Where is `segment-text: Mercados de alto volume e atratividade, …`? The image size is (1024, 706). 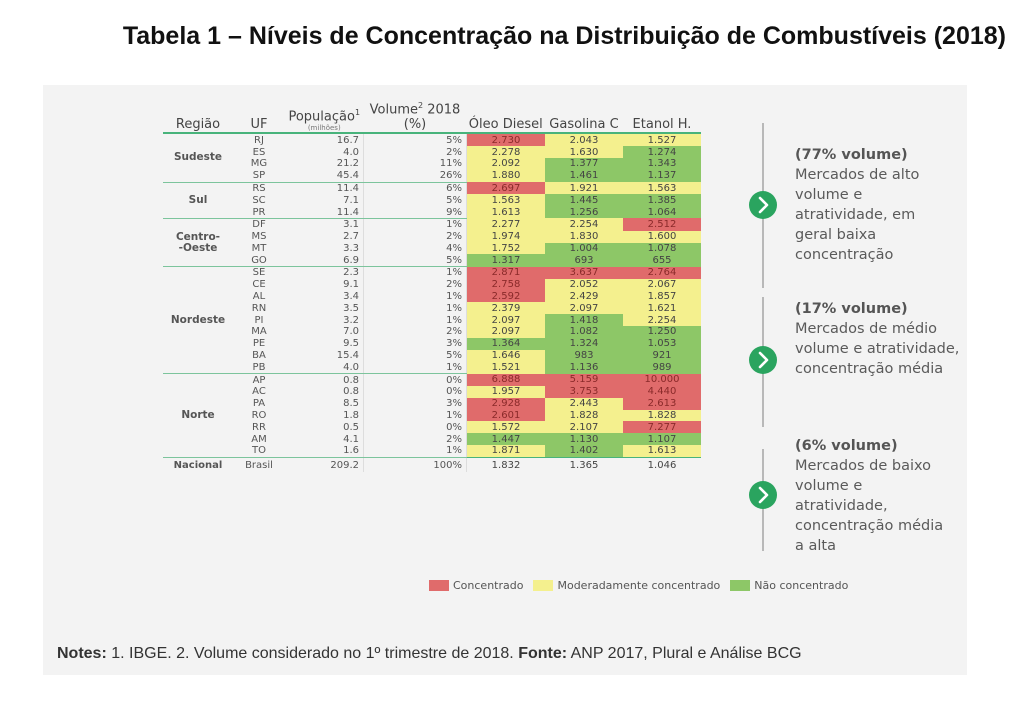 segment-text: Mercados de alto volume e atratividade, … is located at coordinates (857, 215).